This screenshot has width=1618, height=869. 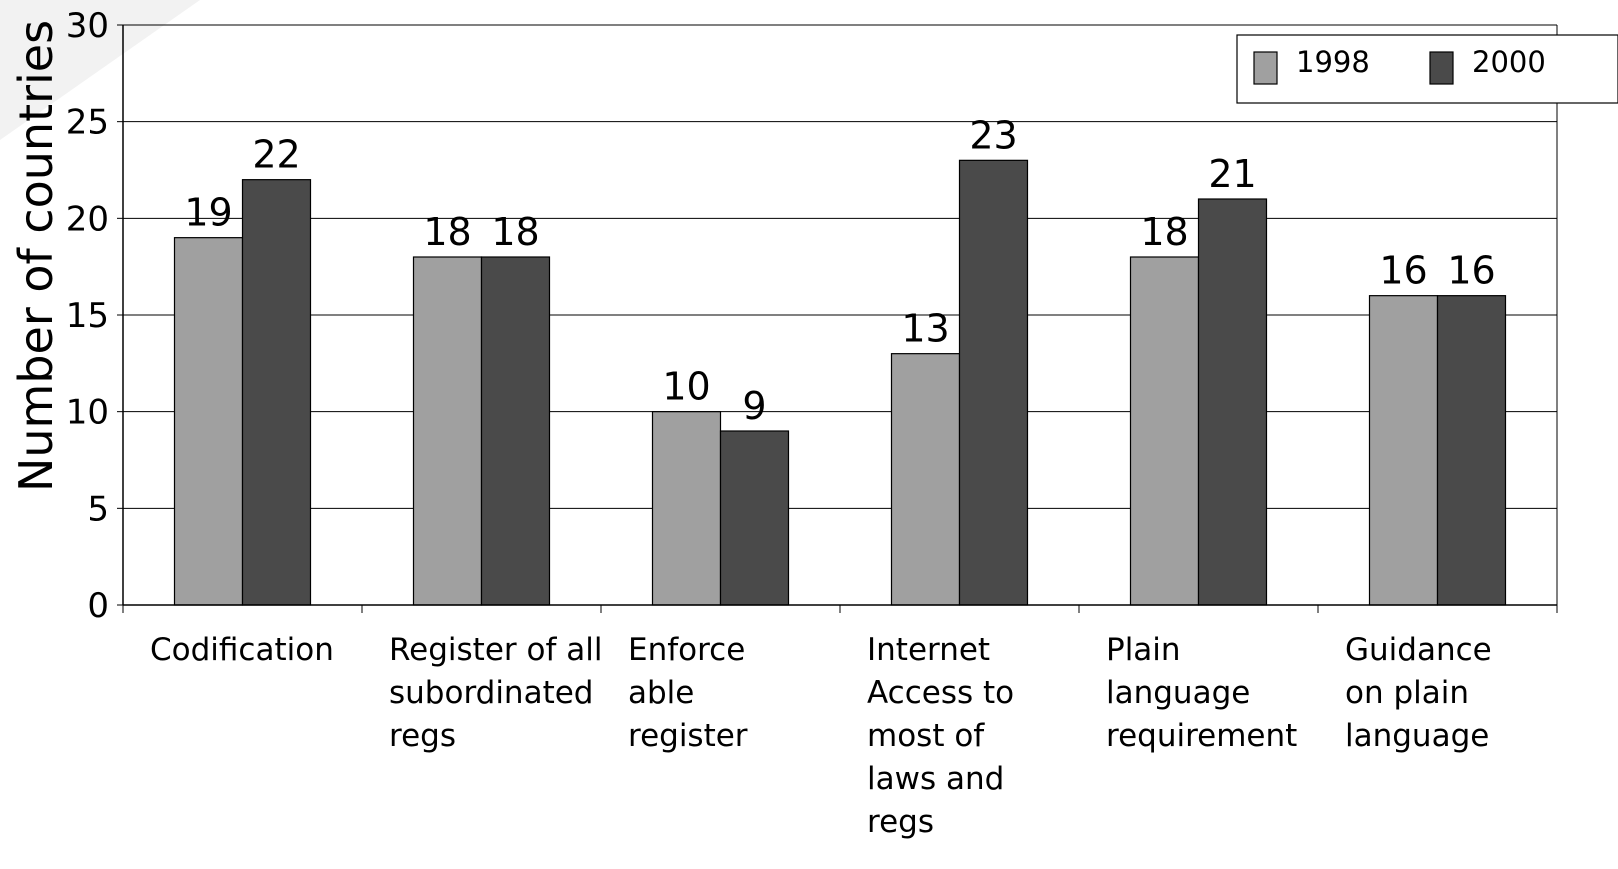 What do you see at coordinates (491, 693) in the screenshot?
I see `category-label-line: subordinated` at bounding box center [491, 693].